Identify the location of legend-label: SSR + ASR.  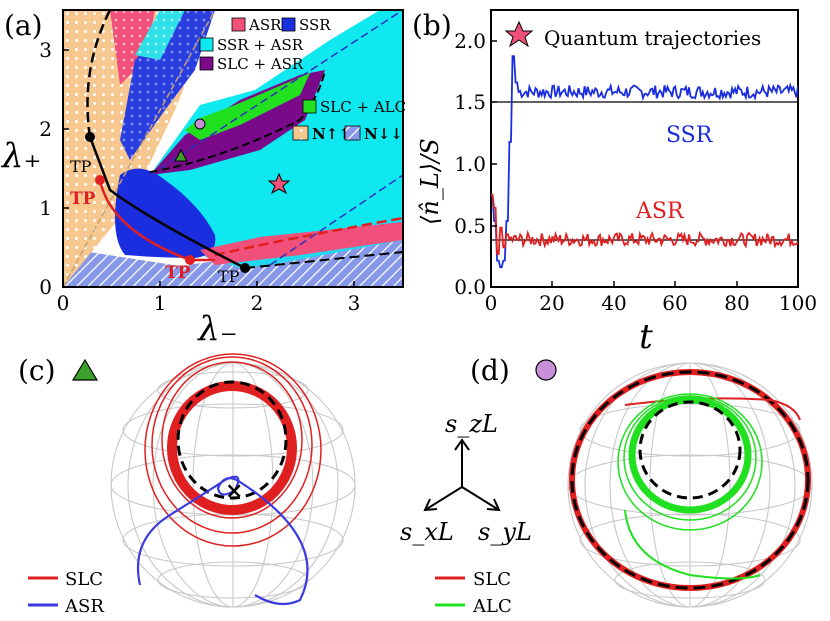
(260, 45).